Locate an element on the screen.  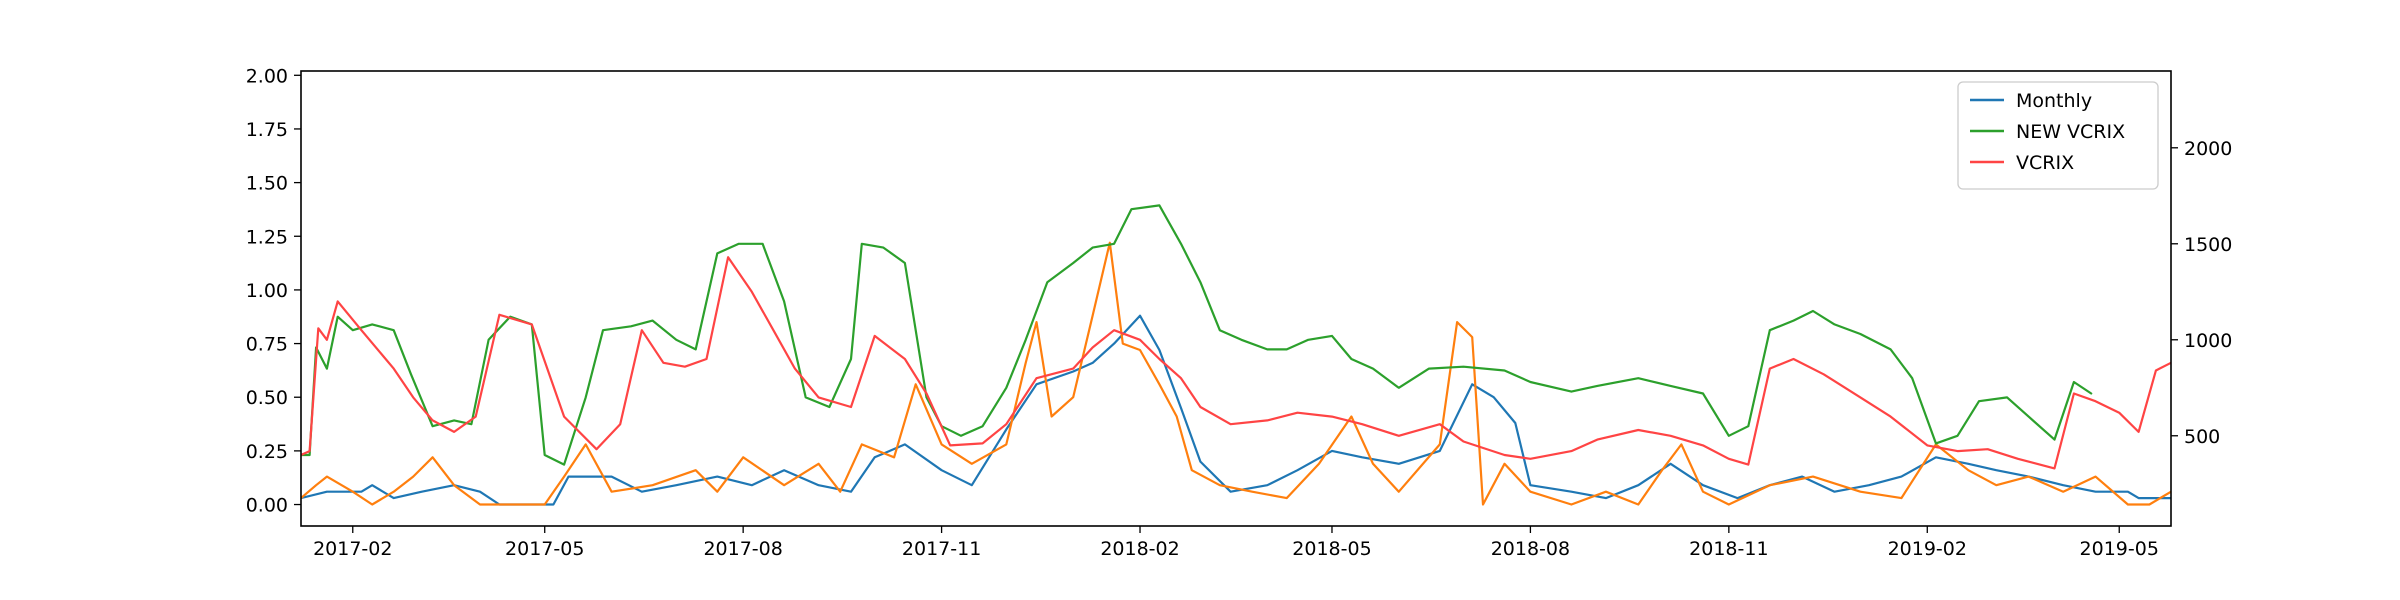
legend-label-new-vcrix: NEW VCRIX is located at coordinates (2070, 132).